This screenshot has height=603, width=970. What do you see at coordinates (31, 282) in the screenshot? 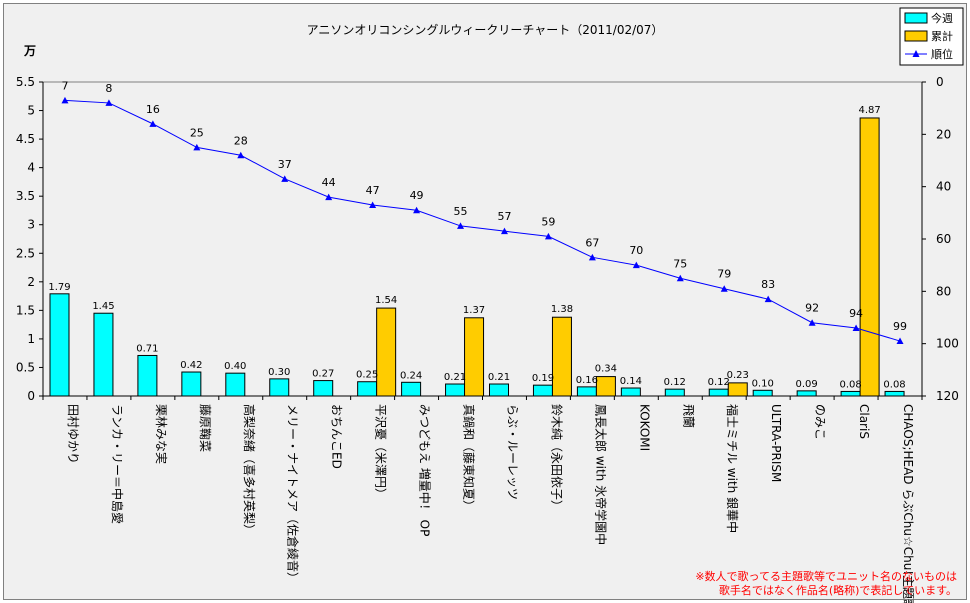
I see `left-tick-label-4: 2` at bounding box center [31, 282].